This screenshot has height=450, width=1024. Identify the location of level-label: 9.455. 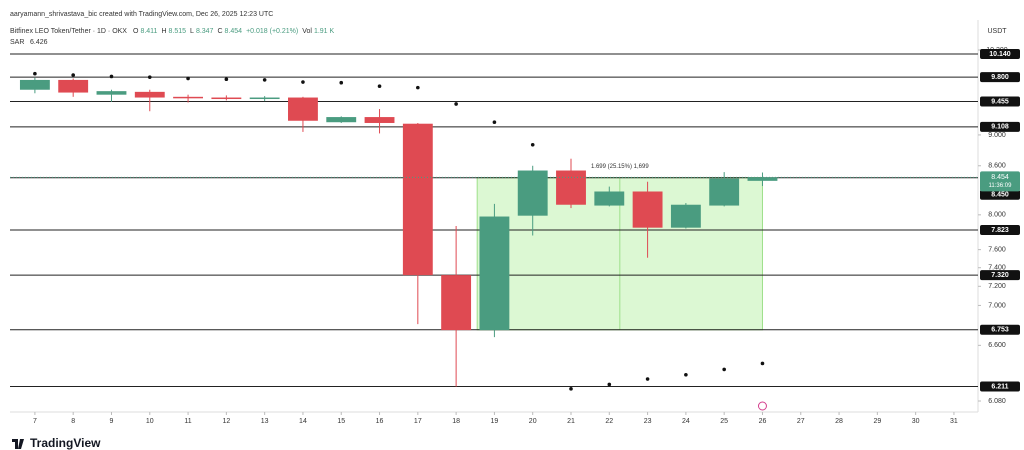
(1000, 101).